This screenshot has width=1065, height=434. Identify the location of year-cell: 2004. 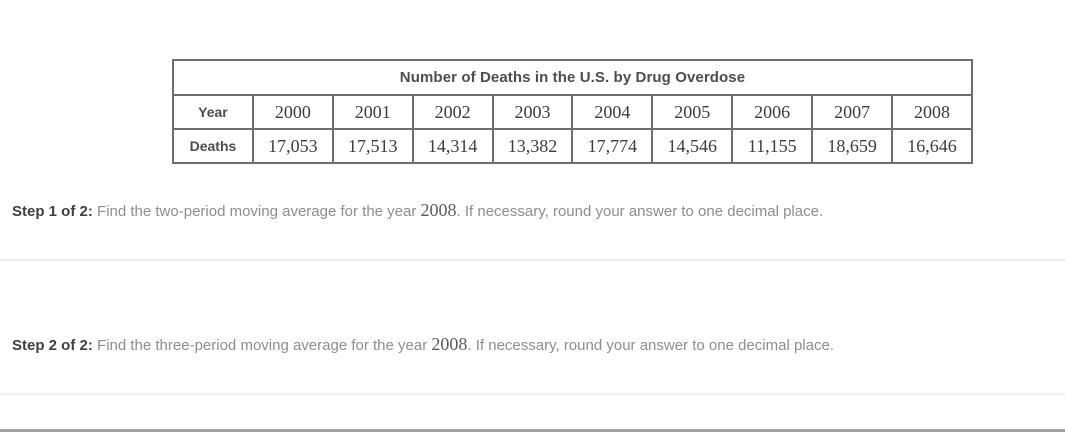
(612, 112).